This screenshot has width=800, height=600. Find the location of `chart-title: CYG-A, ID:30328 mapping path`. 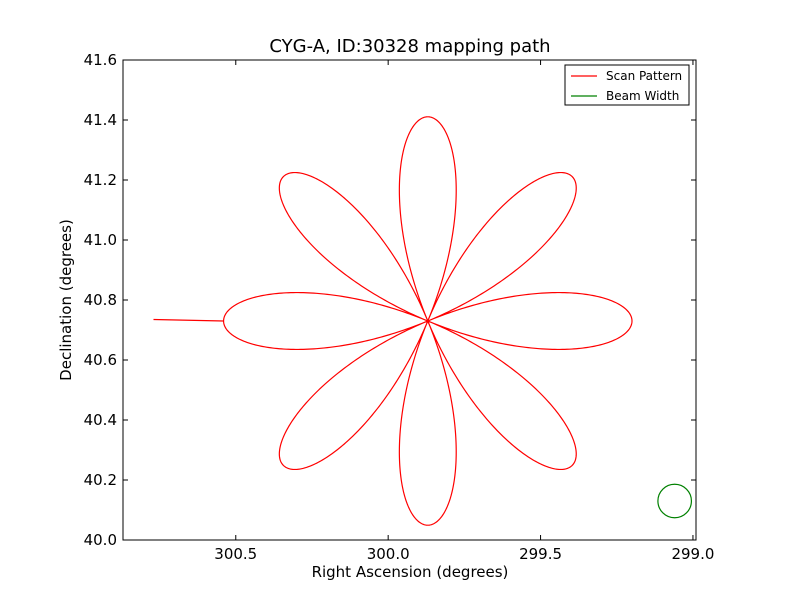

chart-title: CYG-A, ID:30328 mapping path is located at coordinates (409, 46).